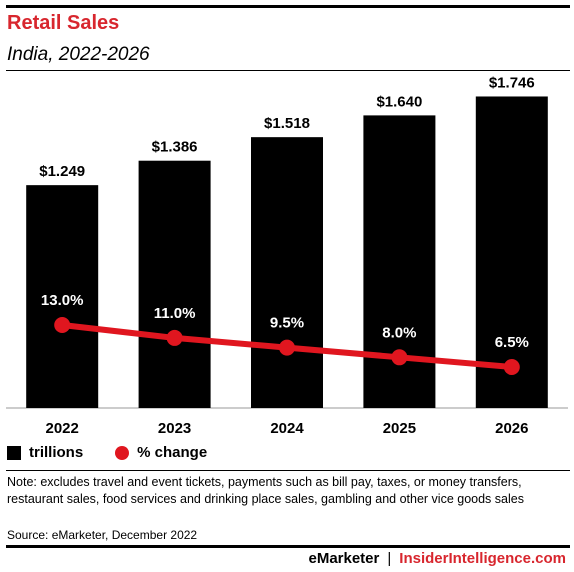  I want to click on top-rule, so click(288, 6).